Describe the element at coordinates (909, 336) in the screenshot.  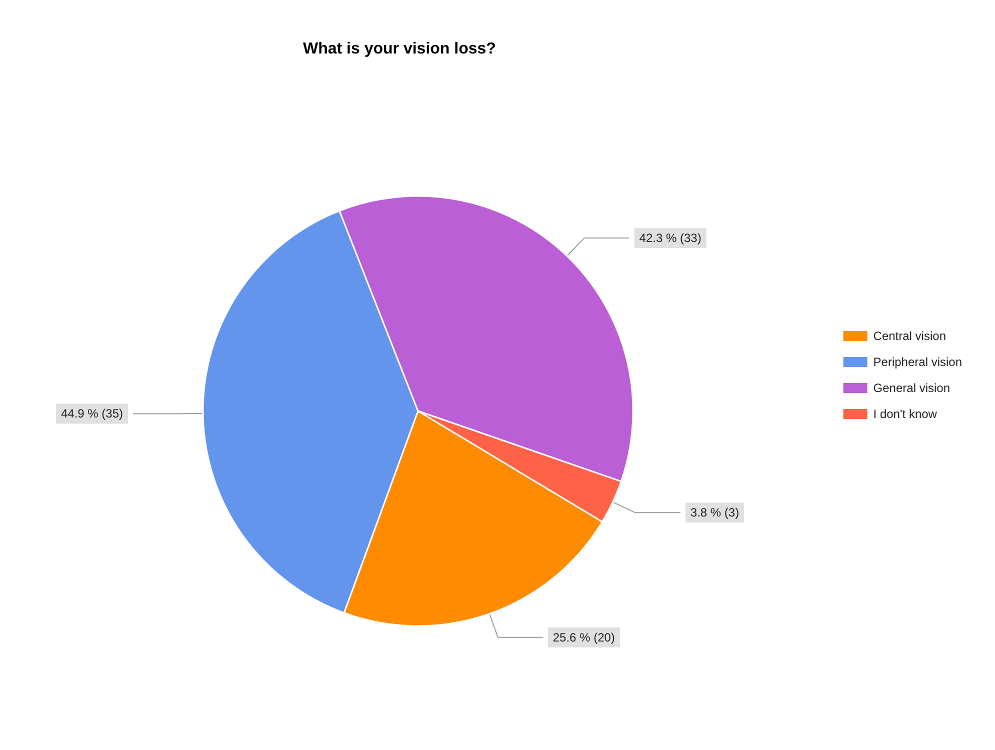
I see `legend-label: Central vision` at that location.